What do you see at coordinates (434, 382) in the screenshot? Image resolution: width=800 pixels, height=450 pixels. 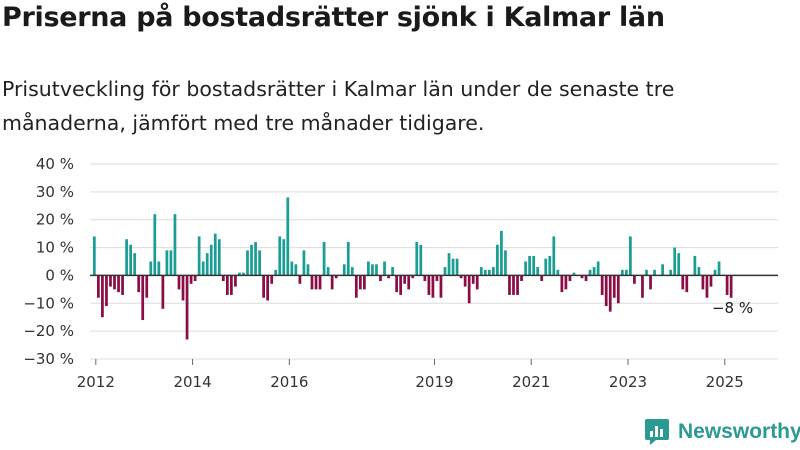 I see `x-tick-label: 2019` at bounding box center [434, 382].